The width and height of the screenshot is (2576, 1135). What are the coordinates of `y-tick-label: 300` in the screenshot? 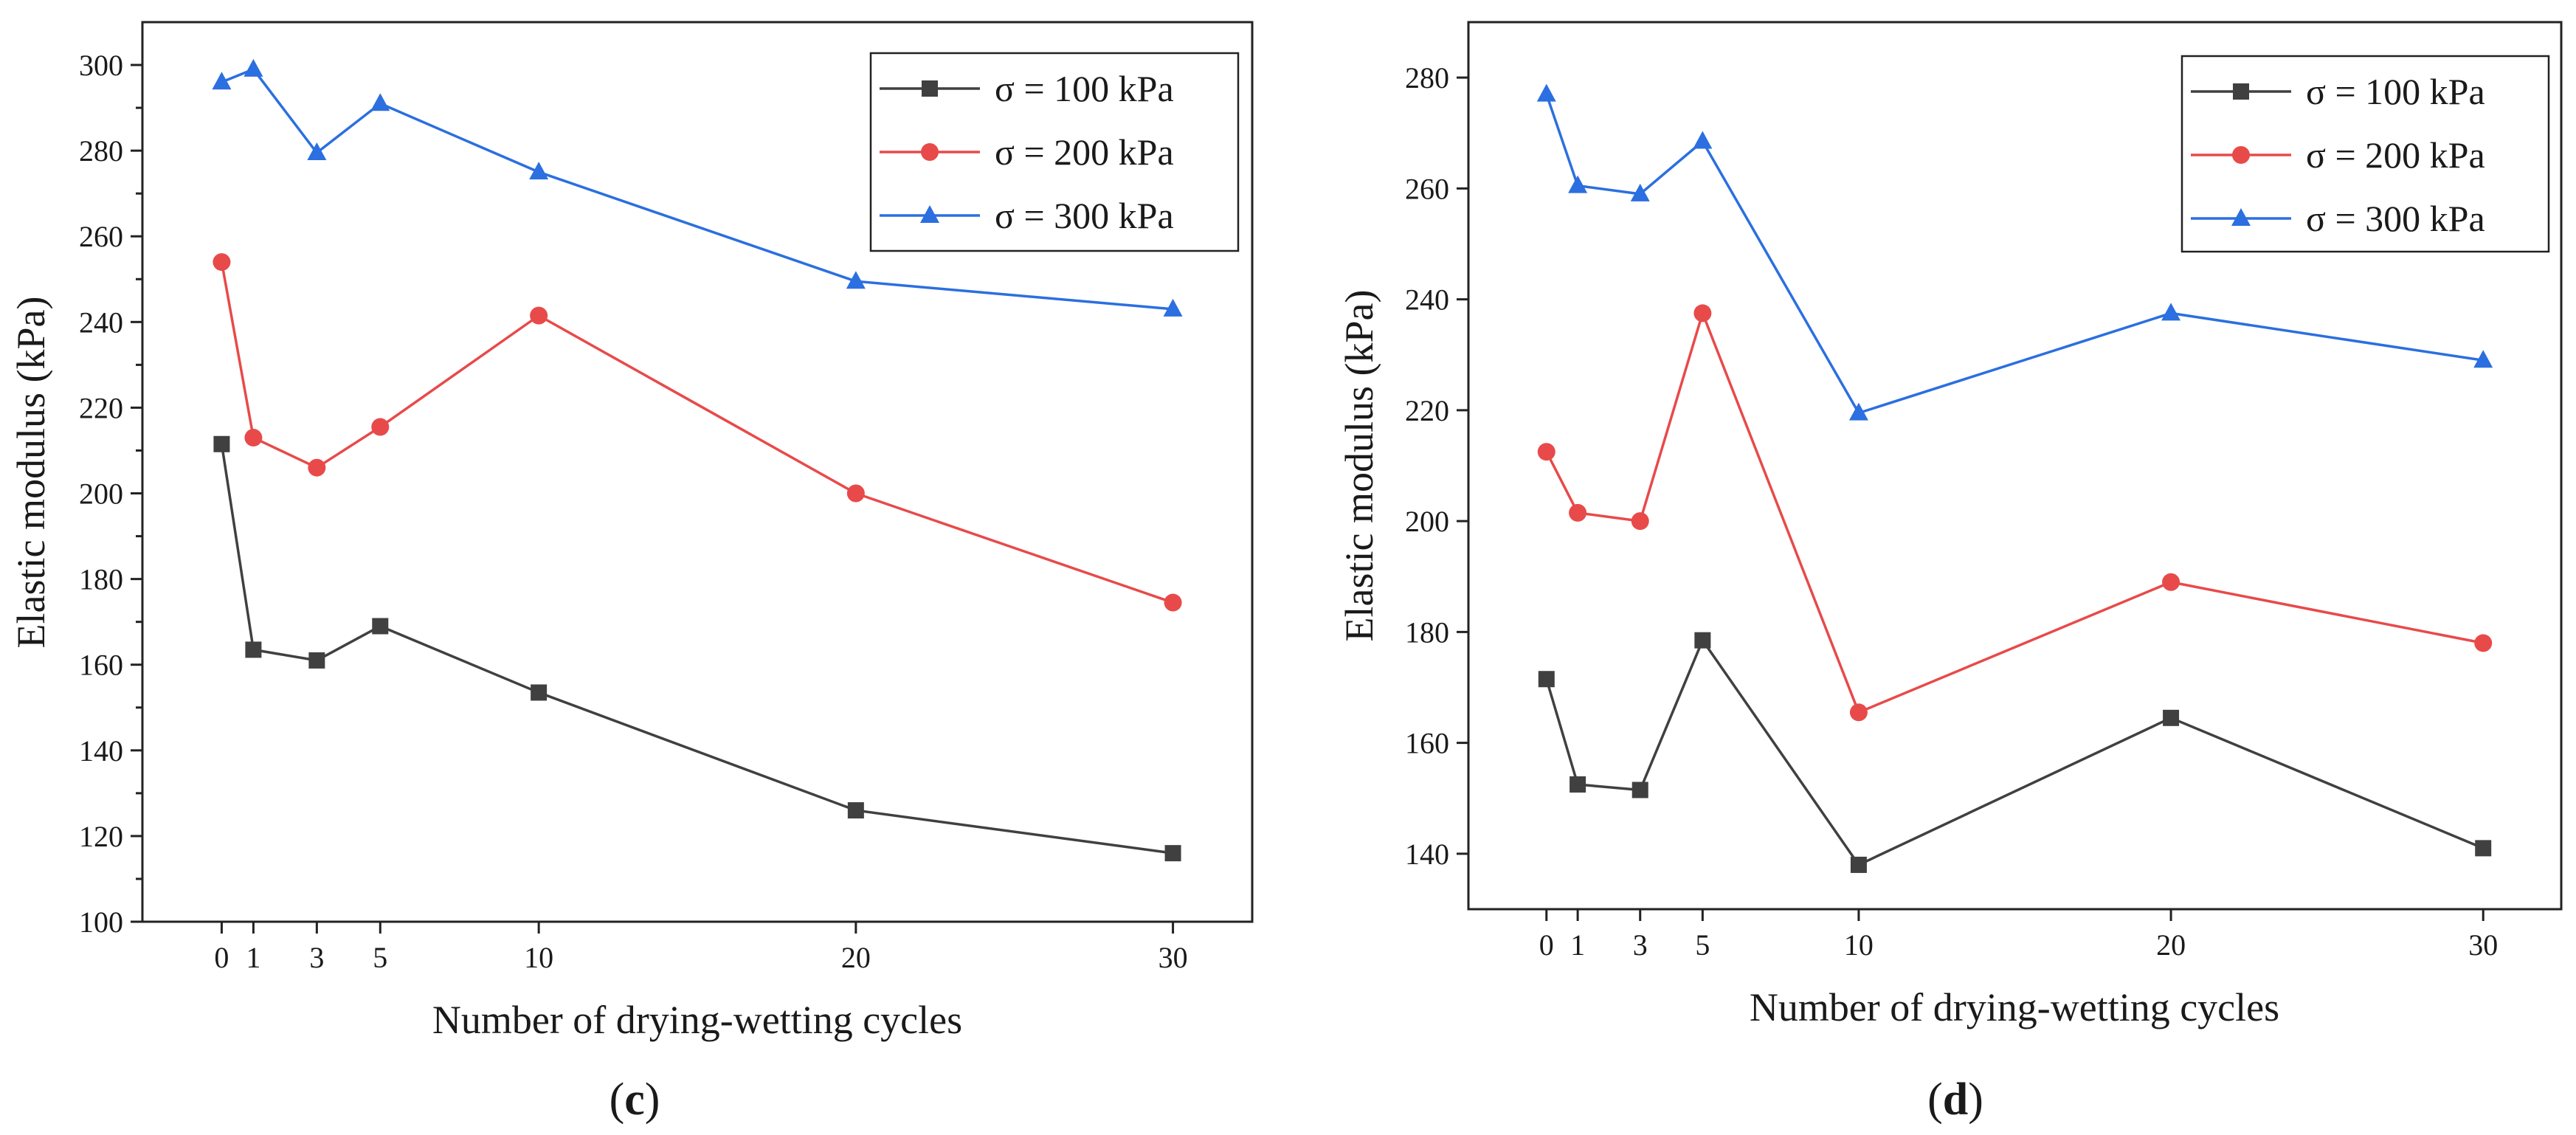 It's located at (101, 65).